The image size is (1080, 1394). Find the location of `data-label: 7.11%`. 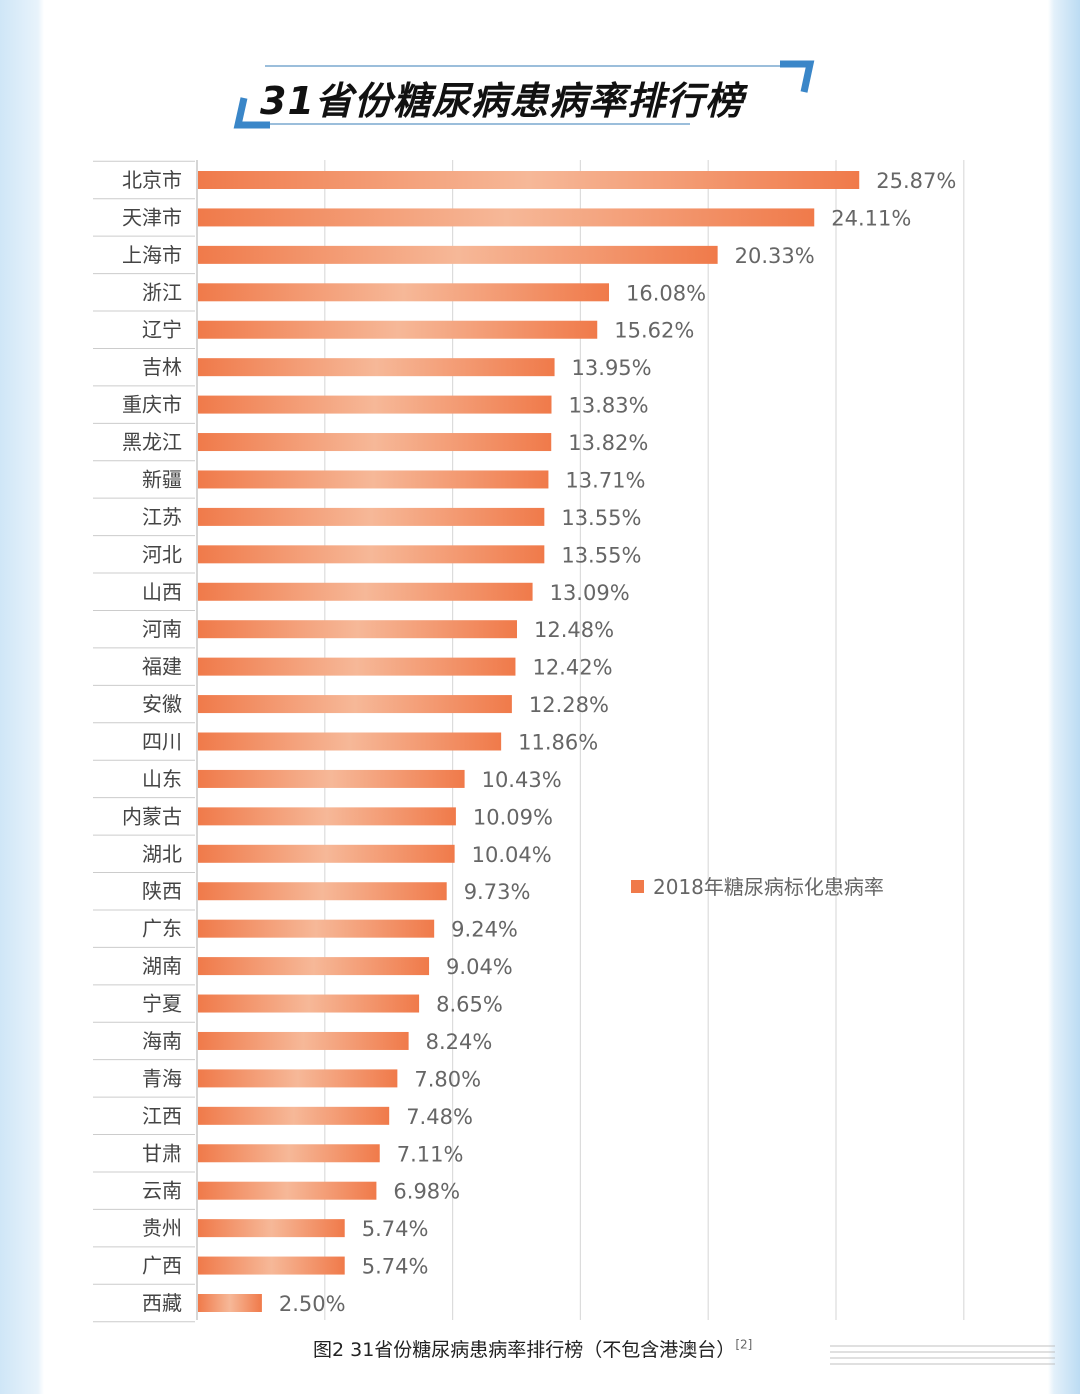

data-label: 7.11% is located at coordinates (430, 1154).